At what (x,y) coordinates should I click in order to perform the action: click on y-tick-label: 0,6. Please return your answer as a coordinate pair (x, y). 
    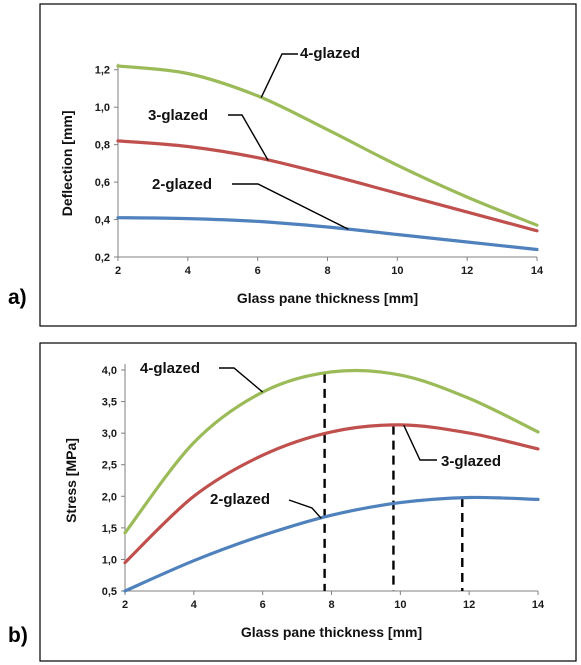
    Looking at the image, I should click on (102, 183).